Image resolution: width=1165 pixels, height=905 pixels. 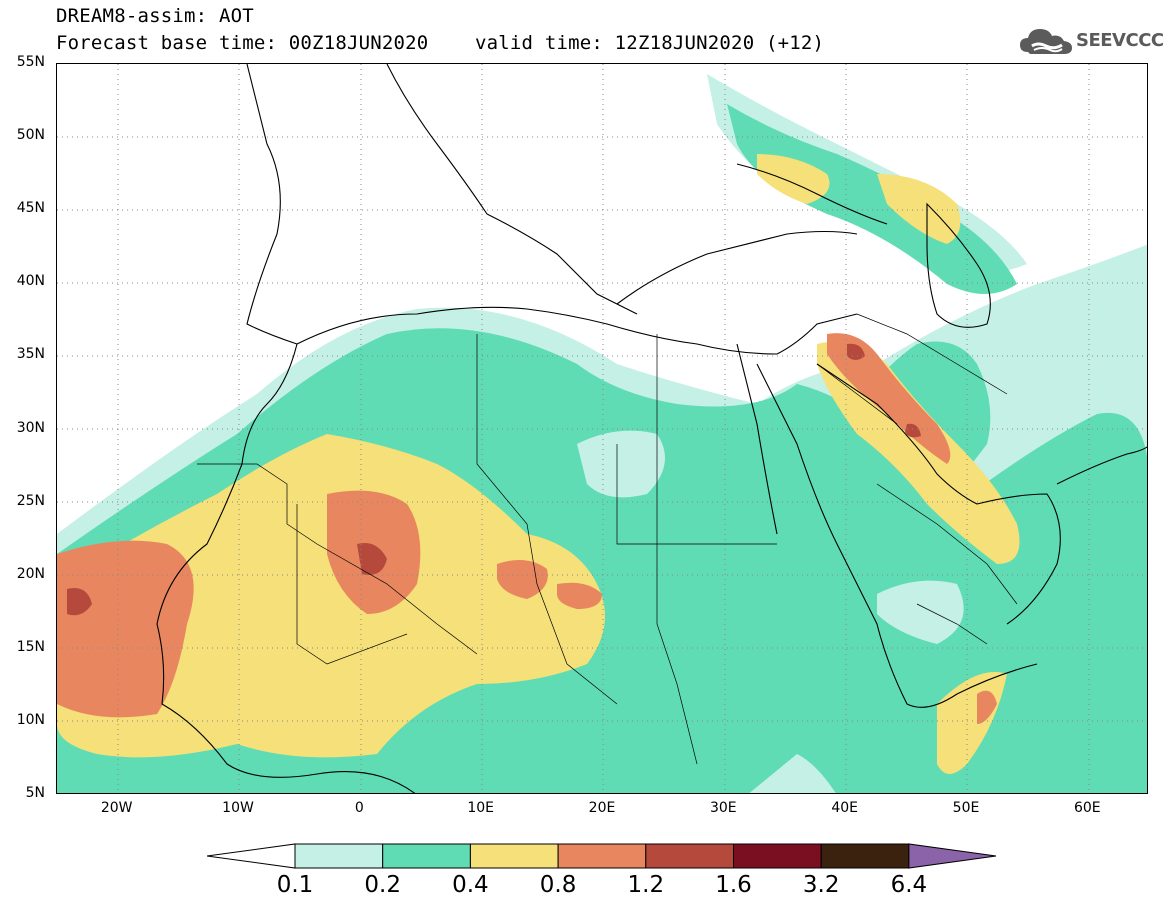 I want to click on lon-label: 0, so click(x=359, y=808).